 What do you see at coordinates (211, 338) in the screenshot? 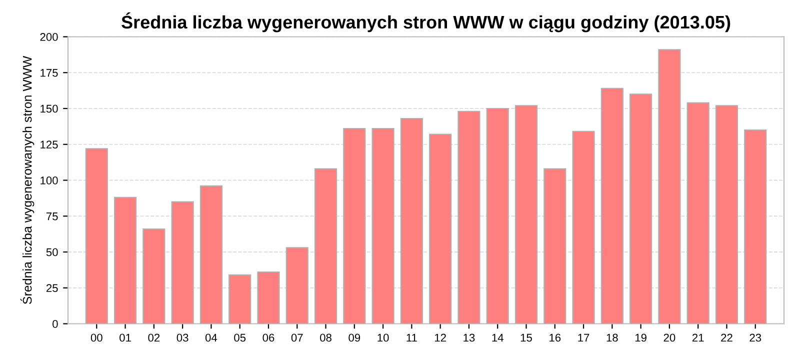
I see `x-tick-label: 04` at bounding box center [211, 338].